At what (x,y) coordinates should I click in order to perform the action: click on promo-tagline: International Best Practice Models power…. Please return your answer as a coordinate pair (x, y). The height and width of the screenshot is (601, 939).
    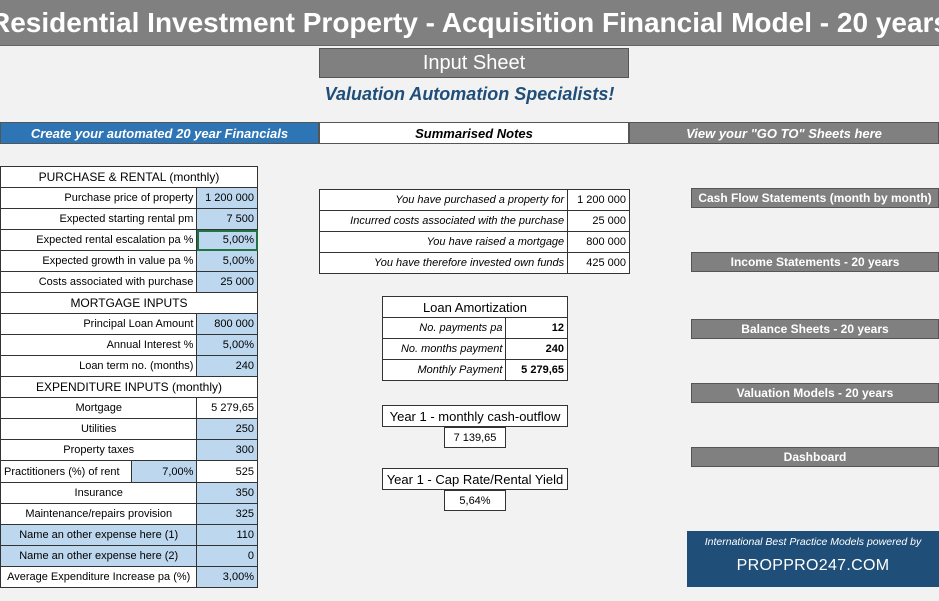
    Looking at the image, I should click on (813, 542).